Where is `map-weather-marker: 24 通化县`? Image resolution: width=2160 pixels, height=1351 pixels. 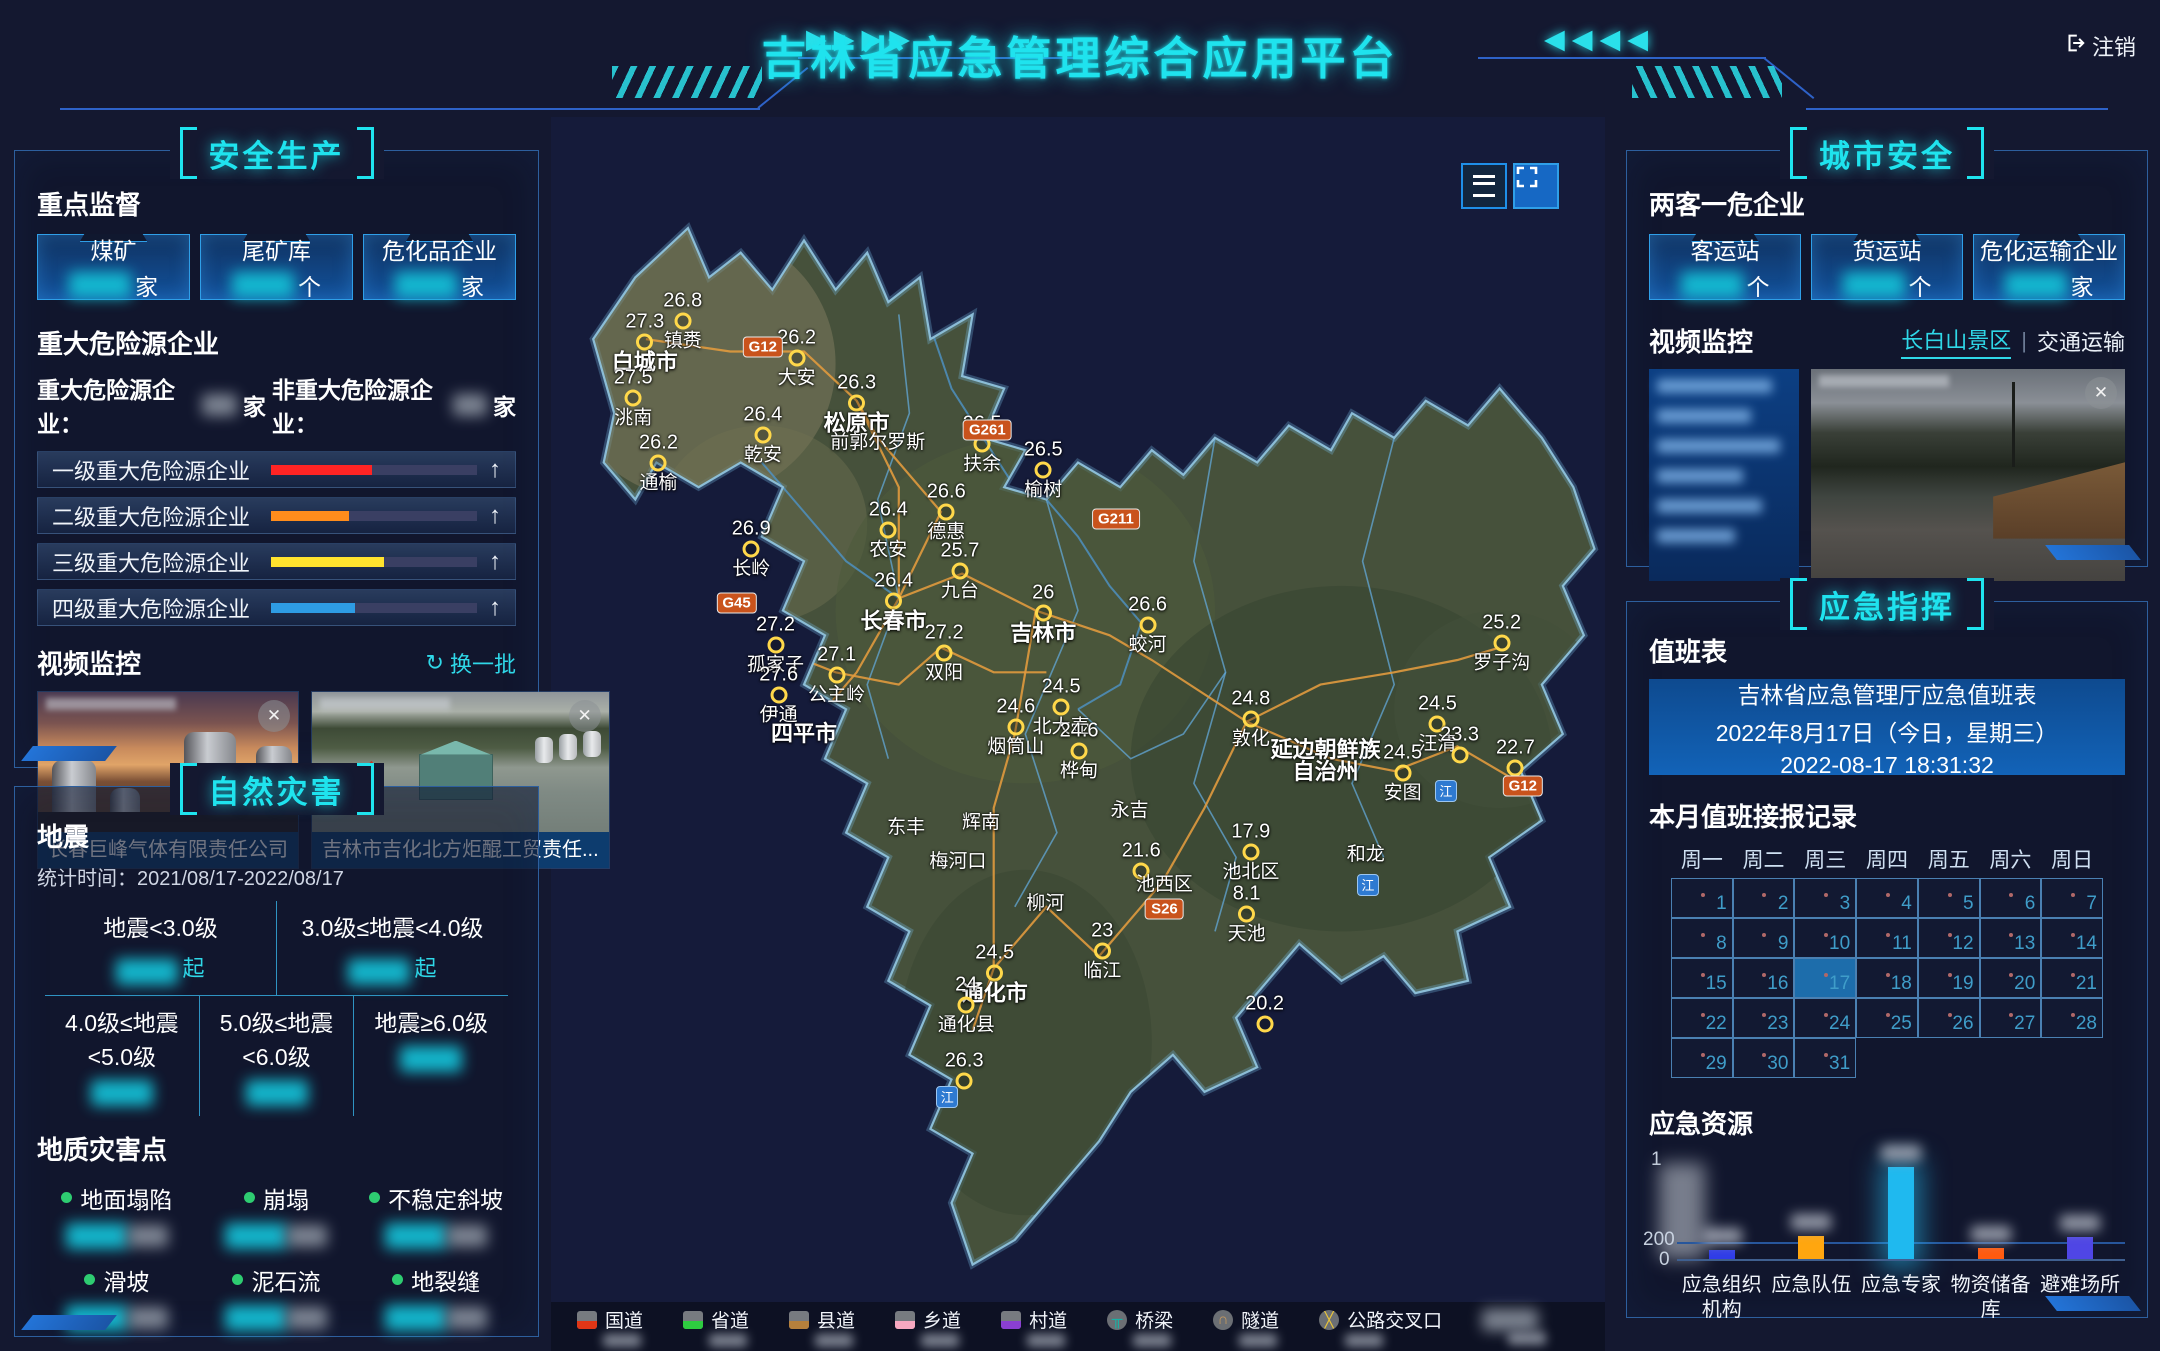
map-weather-marker: 24 通化县 is located at coordinates (966, 1005).